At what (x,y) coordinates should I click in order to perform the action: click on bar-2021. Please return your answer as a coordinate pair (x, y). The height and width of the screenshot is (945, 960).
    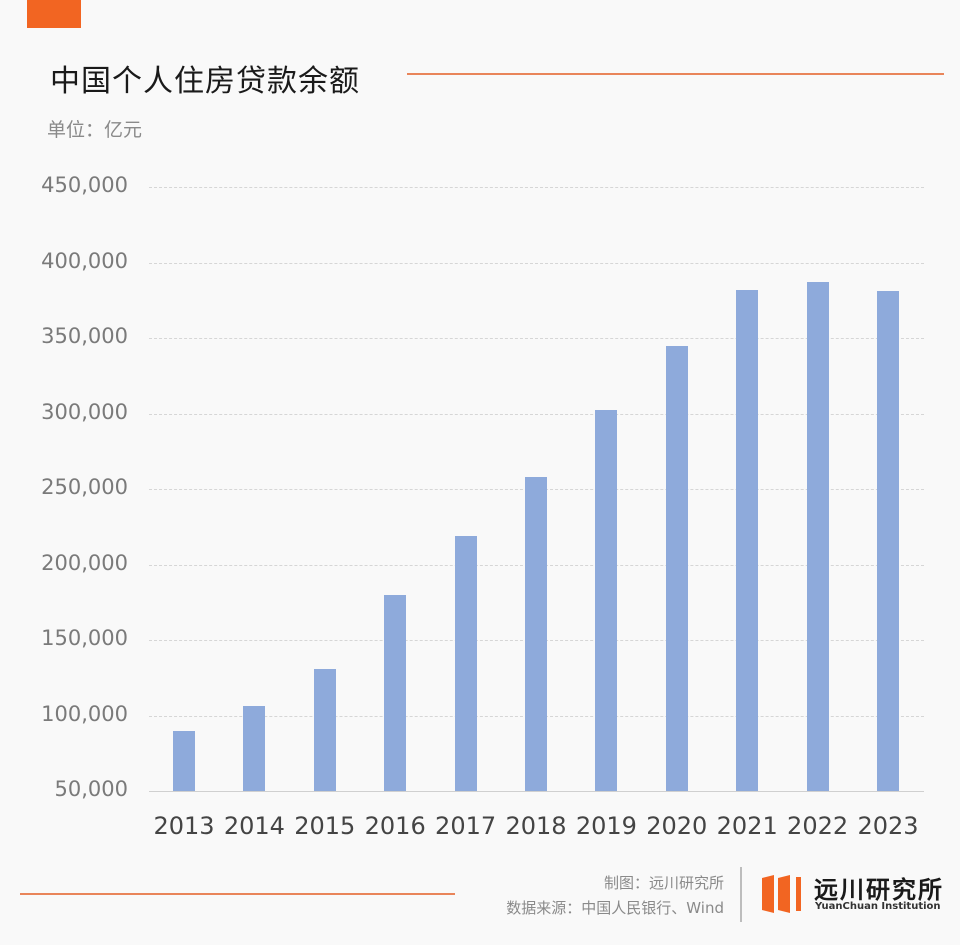
    Looking at the image, I should click on (747, 540).